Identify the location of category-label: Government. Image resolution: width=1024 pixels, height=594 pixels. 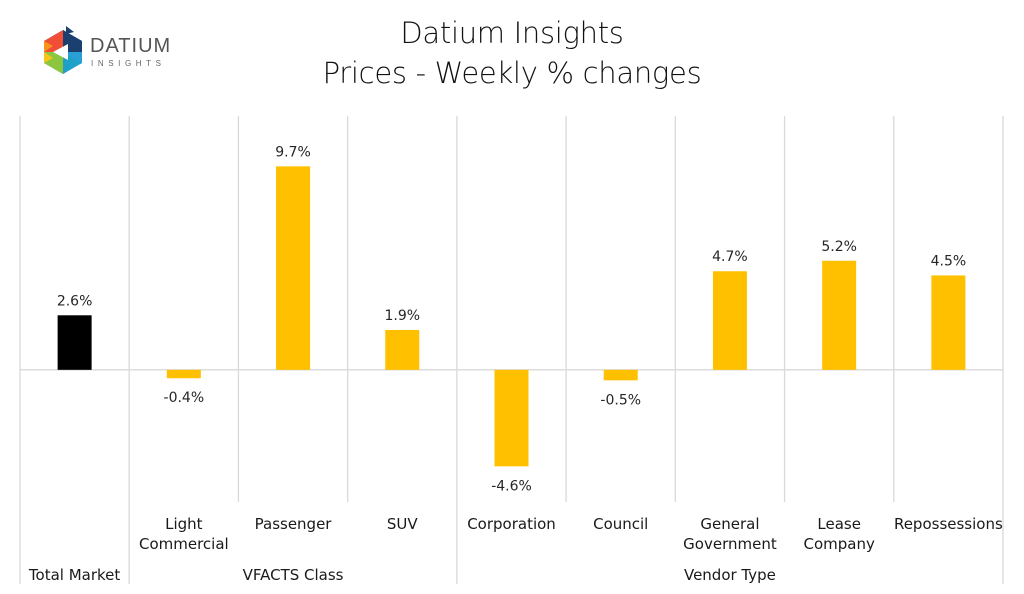
(730, 544).